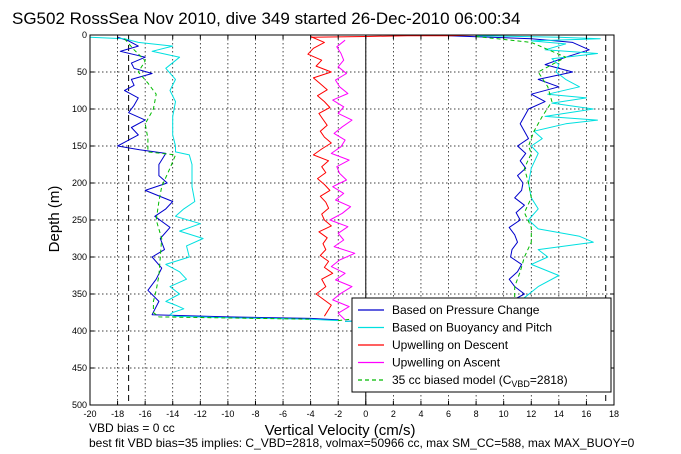 The image size is (681, 454). Describe the element at coordinates (145, 414) in the screenshot. I see `x-tick-label: -16` at that location.